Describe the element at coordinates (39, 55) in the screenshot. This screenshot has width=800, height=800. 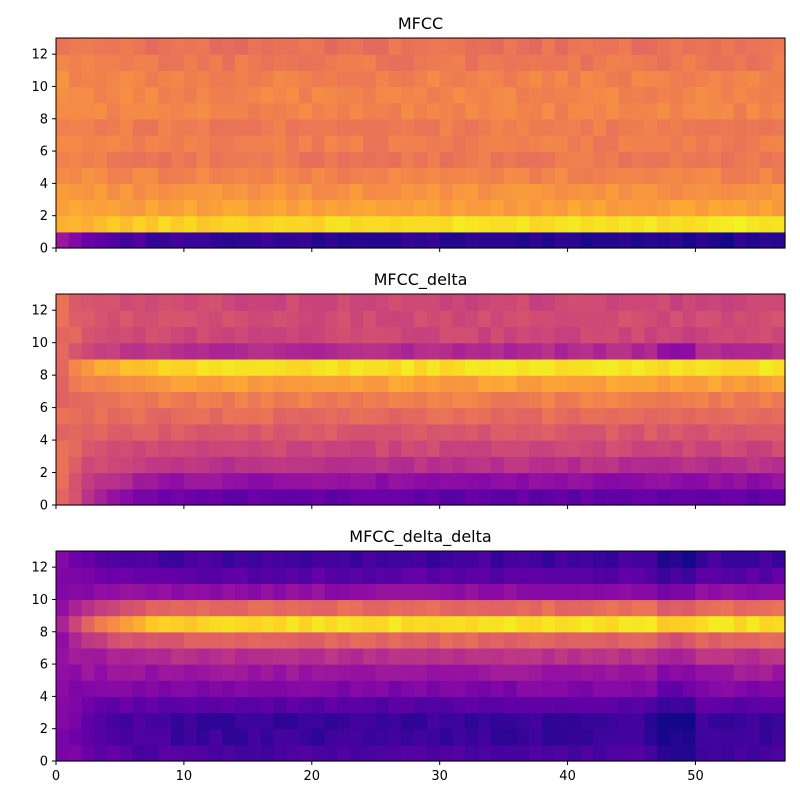
I see `y-tick-label: 12` at that location.